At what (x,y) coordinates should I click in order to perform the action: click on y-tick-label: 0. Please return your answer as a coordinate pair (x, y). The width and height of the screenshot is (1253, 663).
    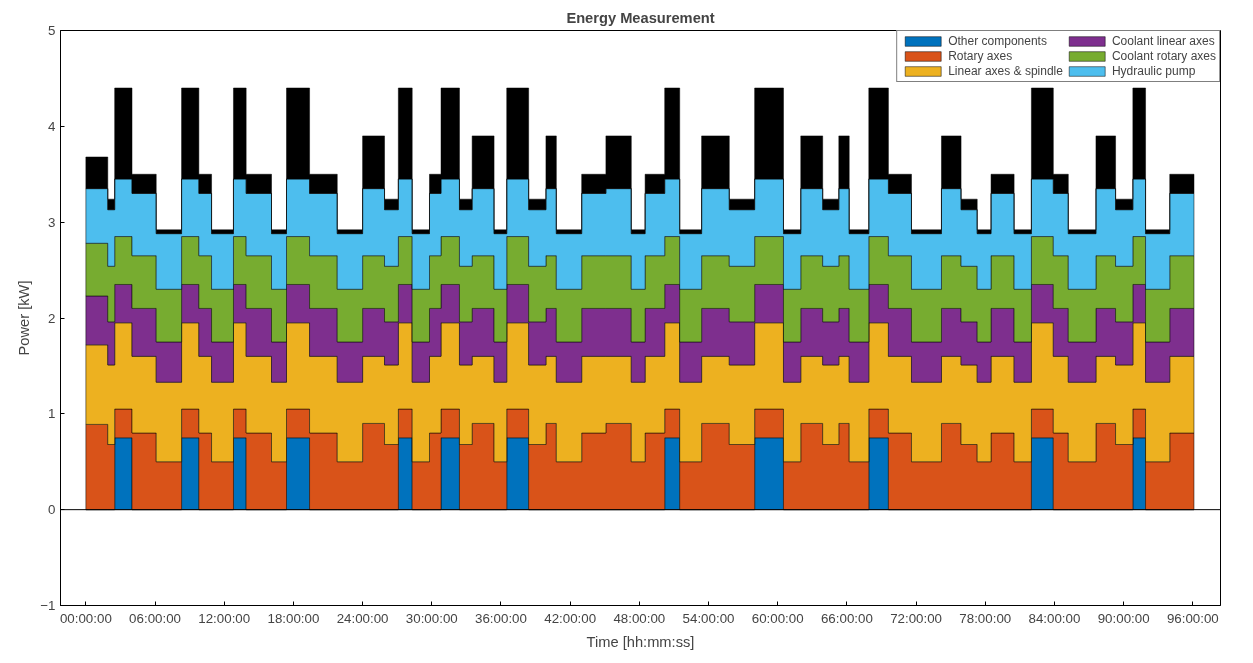
    Looking at the image, I should click on (52, 510).